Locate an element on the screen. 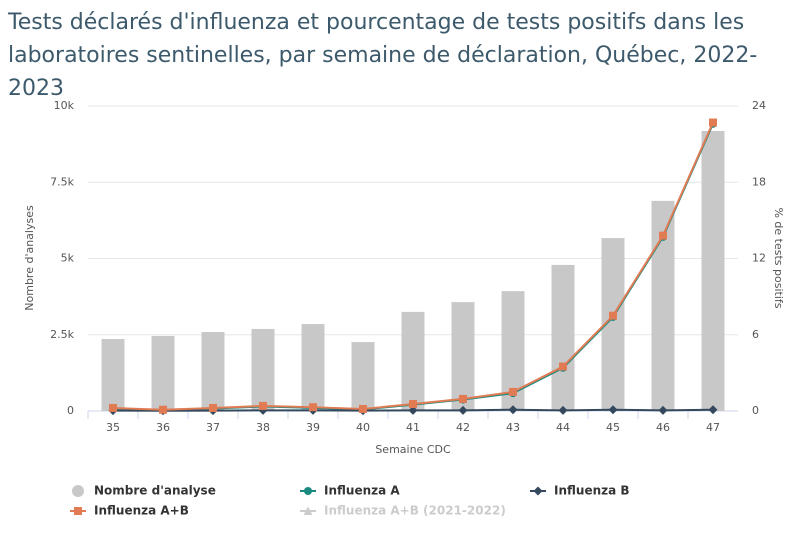 The image size is (800, 547). x-tick-label: 36 is located at coordinates (163, 427).